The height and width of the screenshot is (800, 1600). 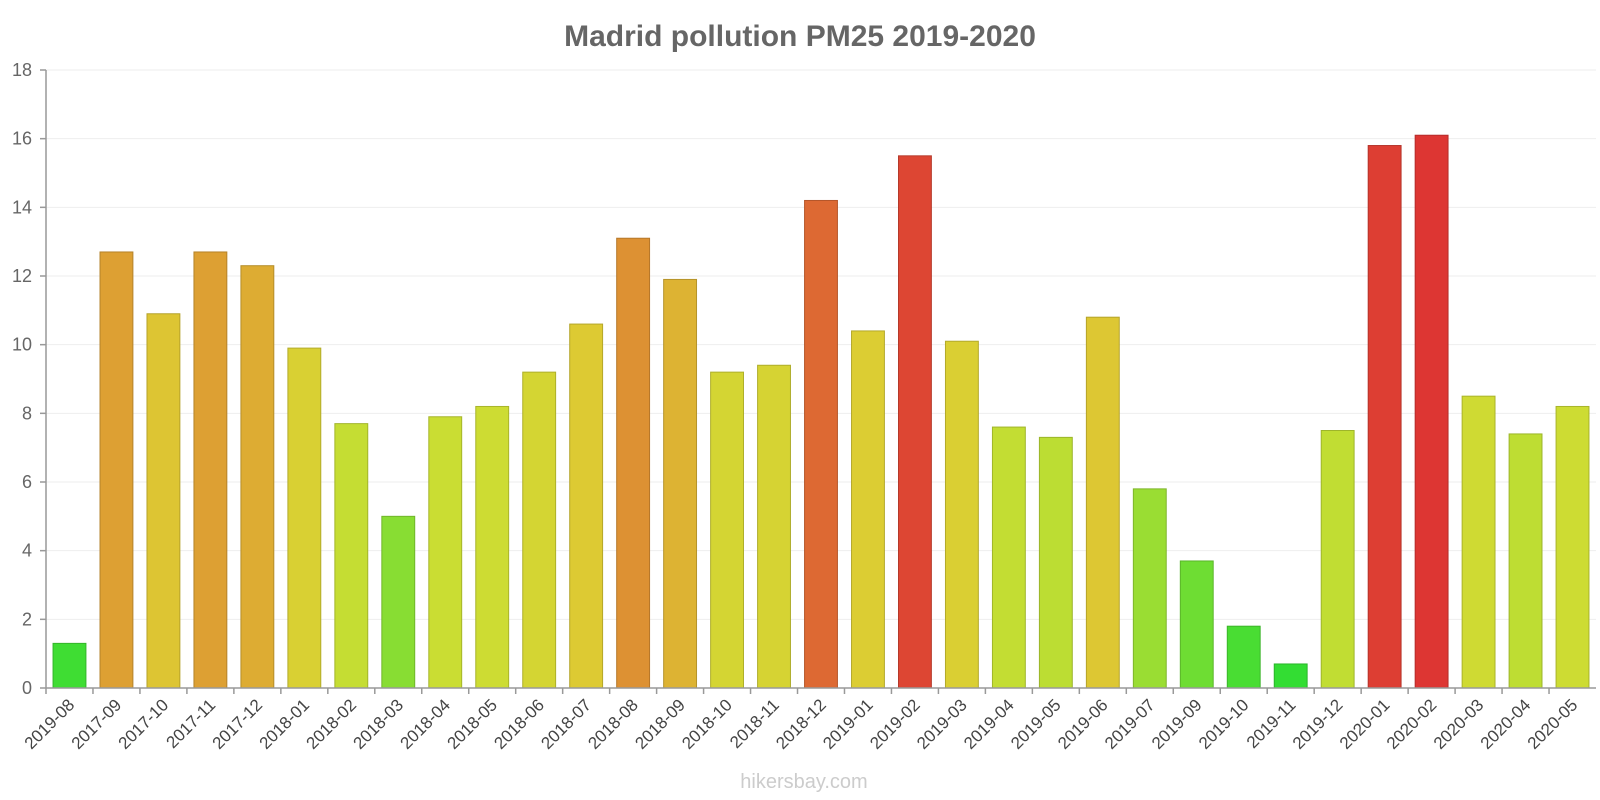 I want to click on y-tick-labels: 0 2 4 6 8 10 12 14 16 18, so click(x=29, y=379).